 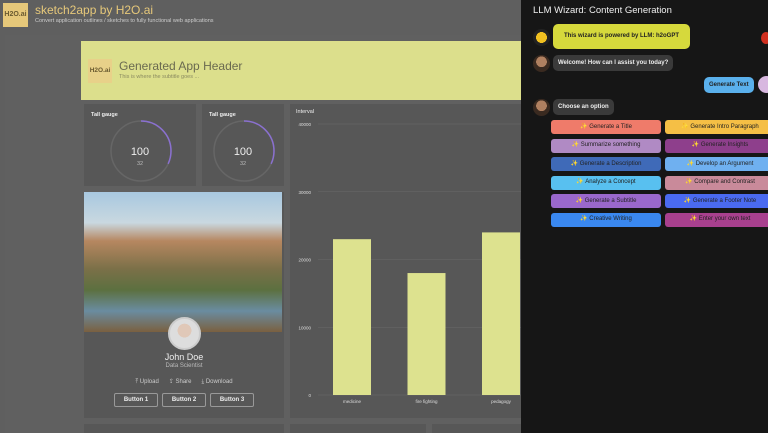 I want to click on user-avatar, so click(x=763, y=84).